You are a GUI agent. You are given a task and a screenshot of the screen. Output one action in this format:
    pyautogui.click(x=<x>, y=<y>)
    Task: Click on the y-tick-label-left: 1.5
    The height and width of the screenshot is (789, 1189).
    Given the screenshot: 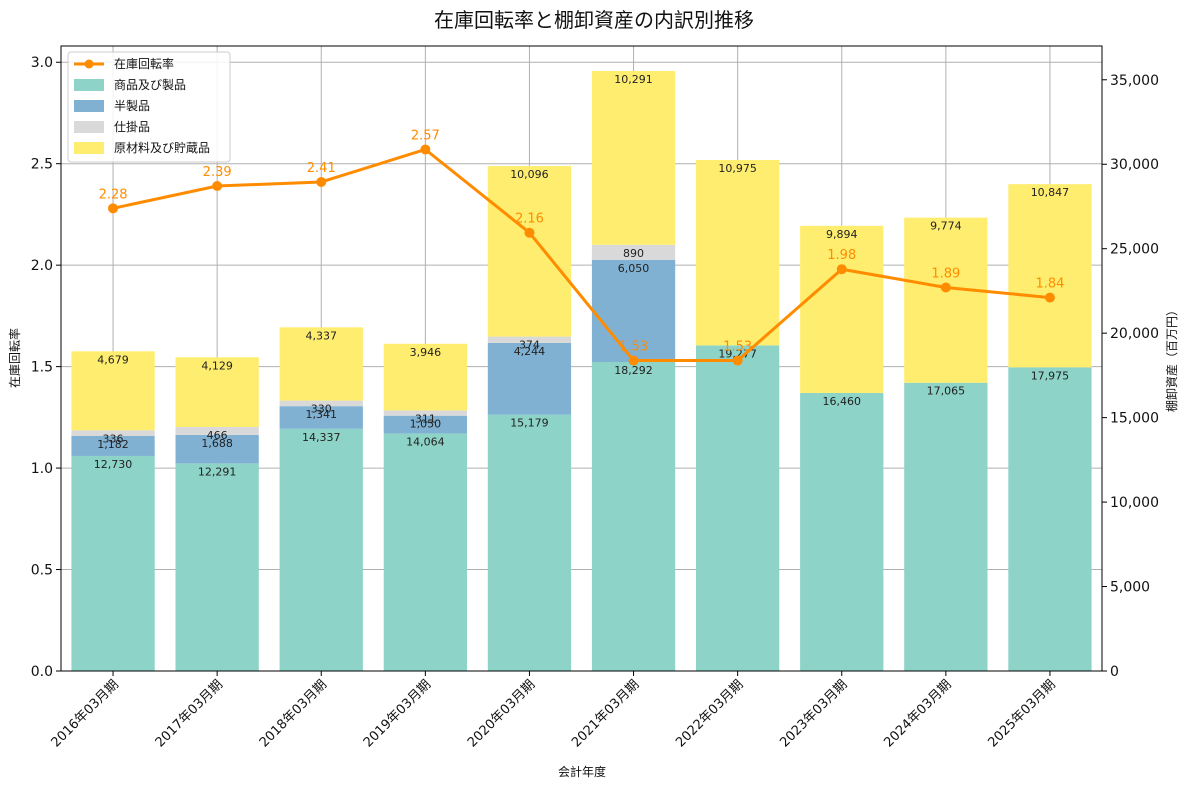 What is the action you would take?
    pyautogui.click(x=42, y=368)
    